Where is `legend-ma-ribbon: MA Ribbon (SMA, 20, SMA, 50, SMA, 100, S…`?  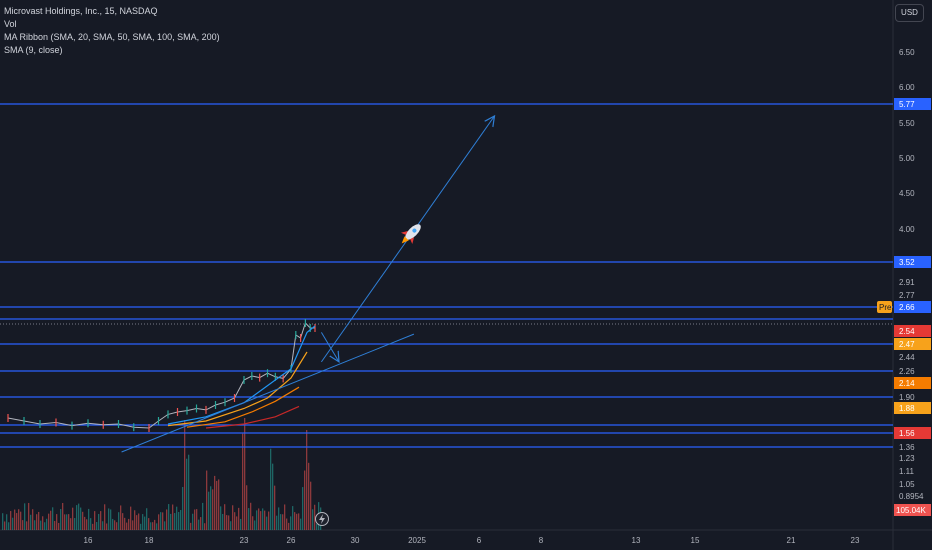
legend-ma-ribbon: MA Ribbon (SMA, 20, SMA, 50, SMA, 100, S… is located at coordinates (112, 37).